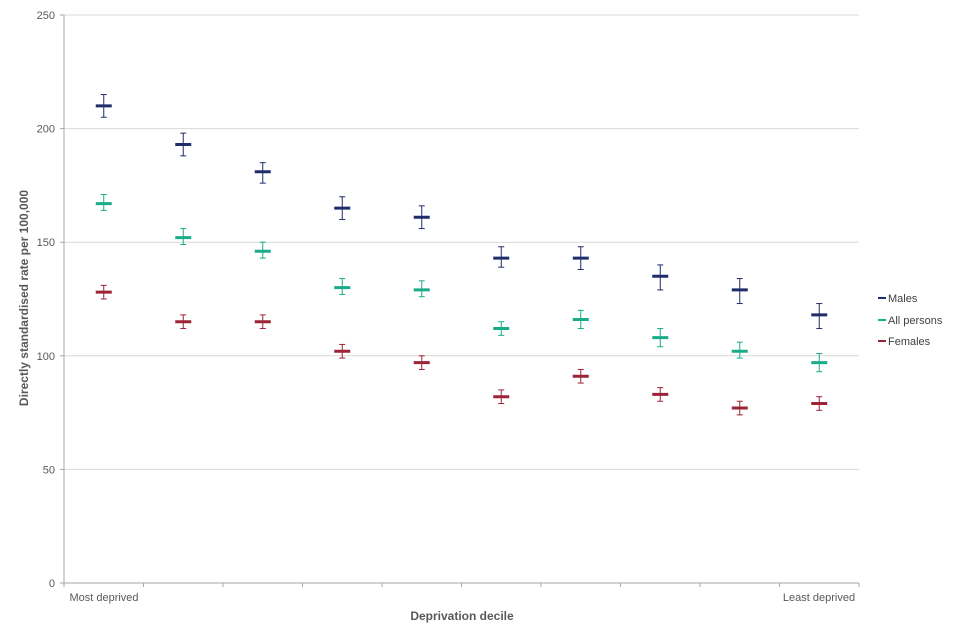 The image size is (960, 640). What do you see at coordinates (49, 470) in the screenshot?
I see `y-tick-label-50: 50` at bounding box center [49, 470].